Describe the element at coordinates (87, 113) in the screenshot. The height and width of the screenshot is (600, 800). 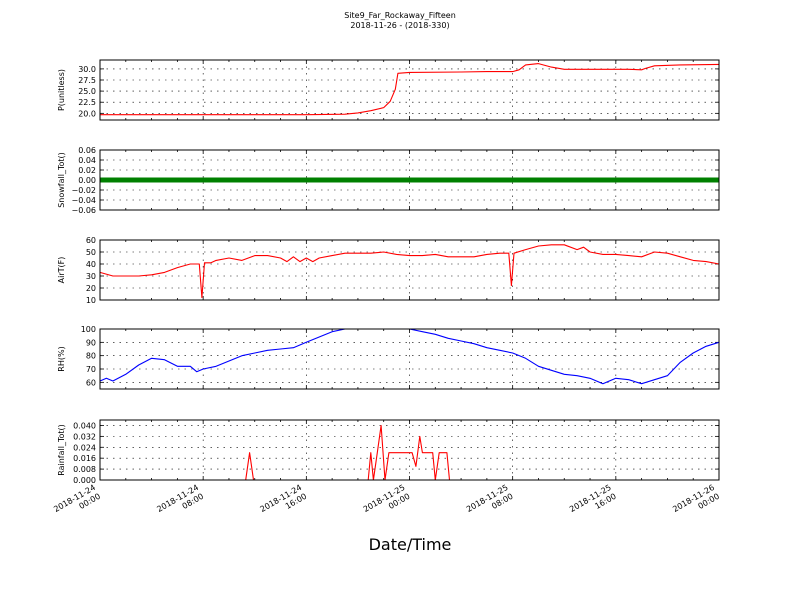
I see `panel-0-ytick-label-0: 20.0` at that location.